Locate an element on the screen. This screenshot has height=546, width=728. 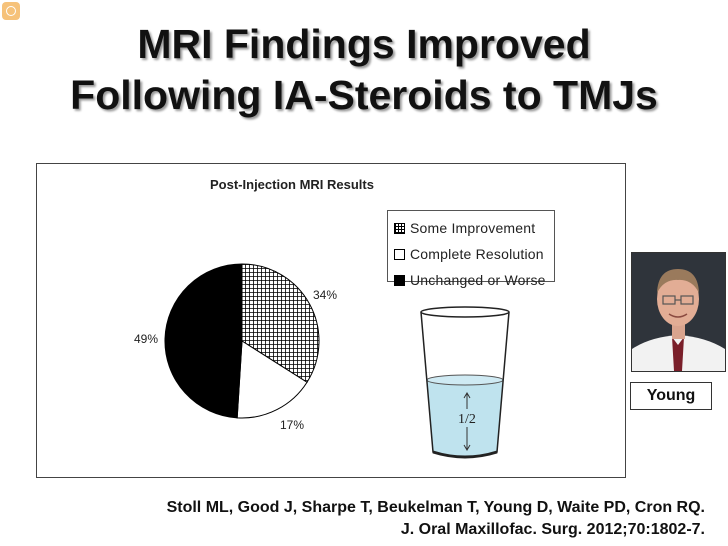
label-backdrop is located at coordinates (467, 418).